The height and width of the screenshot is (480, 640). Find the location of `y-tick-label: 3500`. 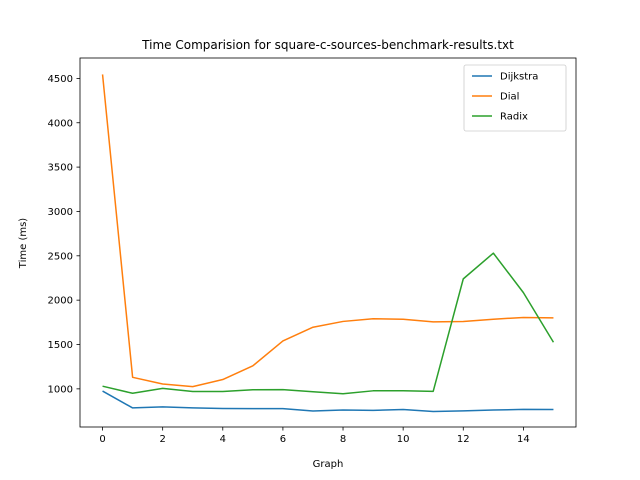

y-tick-label: 3500 is located at coordinates (60, 168).